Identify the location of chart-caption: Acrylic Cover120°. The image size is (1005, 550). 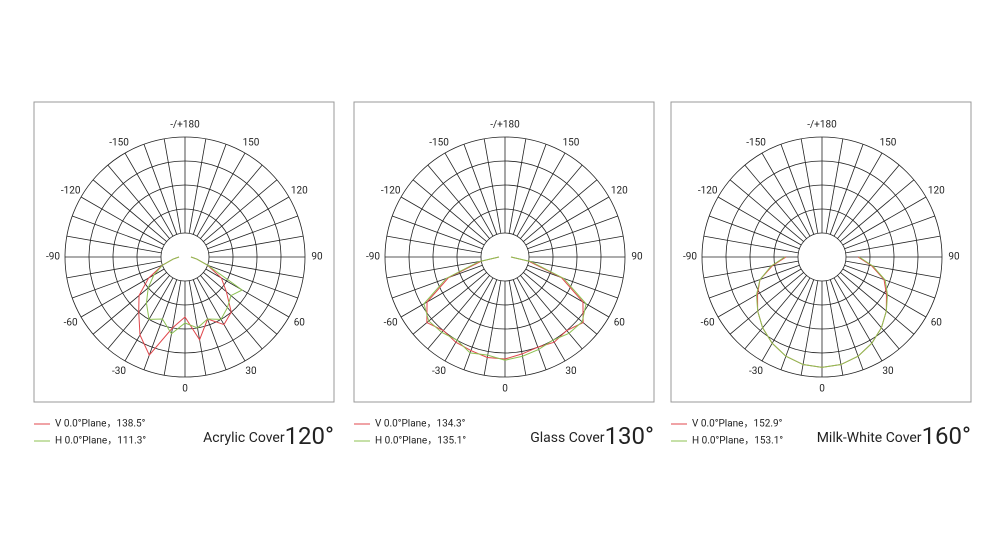
(268, 436).